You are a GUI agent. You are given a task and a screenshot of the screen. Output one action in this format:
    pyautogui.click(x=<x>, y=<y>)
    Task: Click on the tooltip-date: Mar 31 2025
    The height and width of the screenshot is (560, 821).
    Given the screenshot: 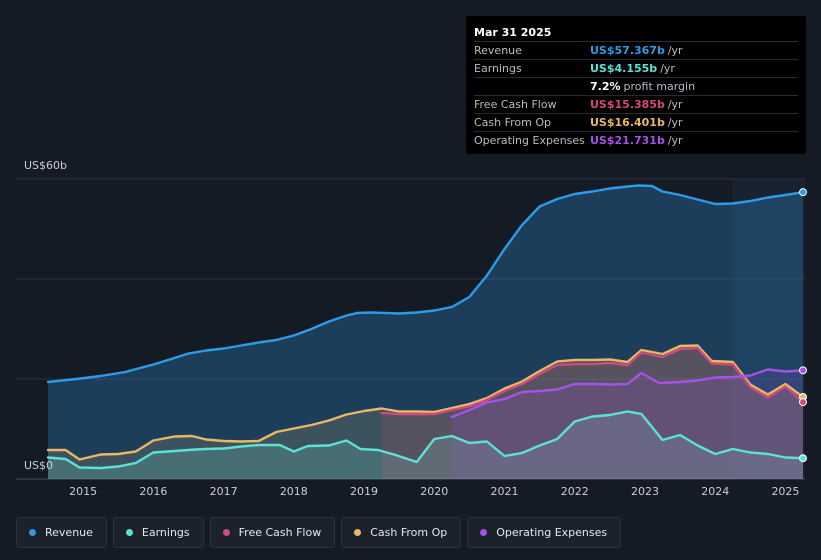 What is the action you would take?
    pyautogui.click(x=636, y=33)
    